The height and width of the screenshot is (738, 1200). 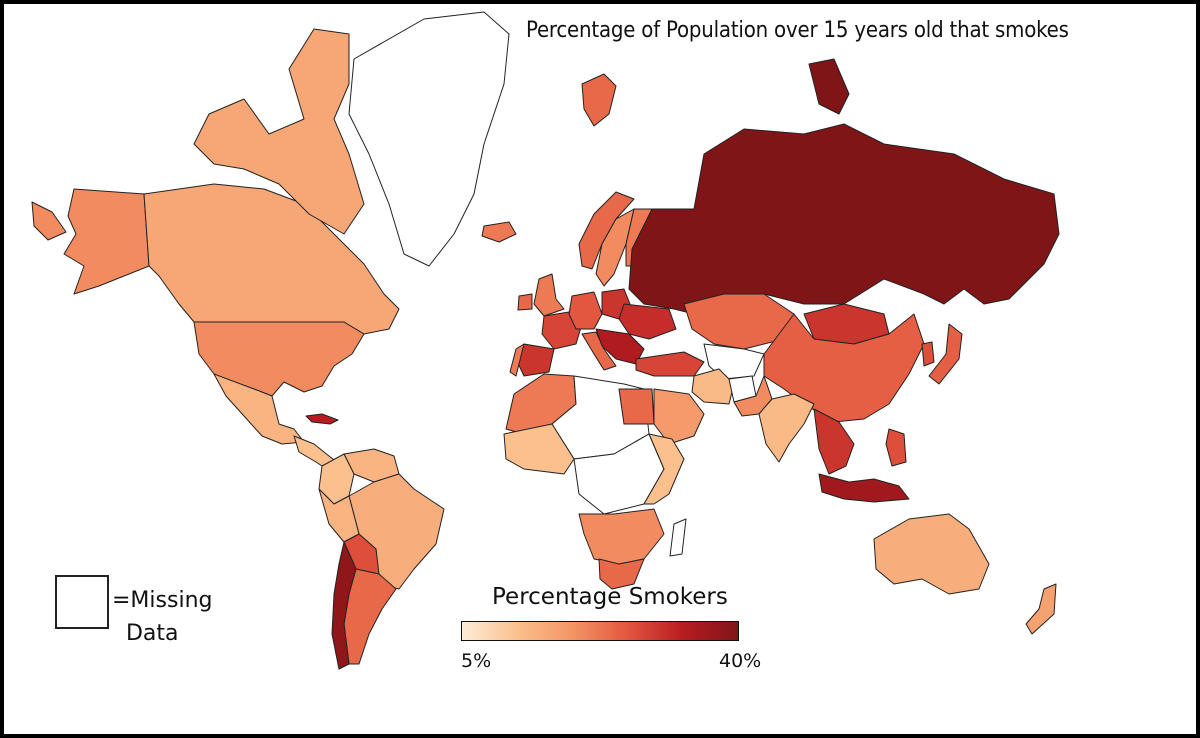 What do you see at coordinates (1041, 609) in the screenshot?
I see `region-new-zealand` at bounding box center [1041, 609].